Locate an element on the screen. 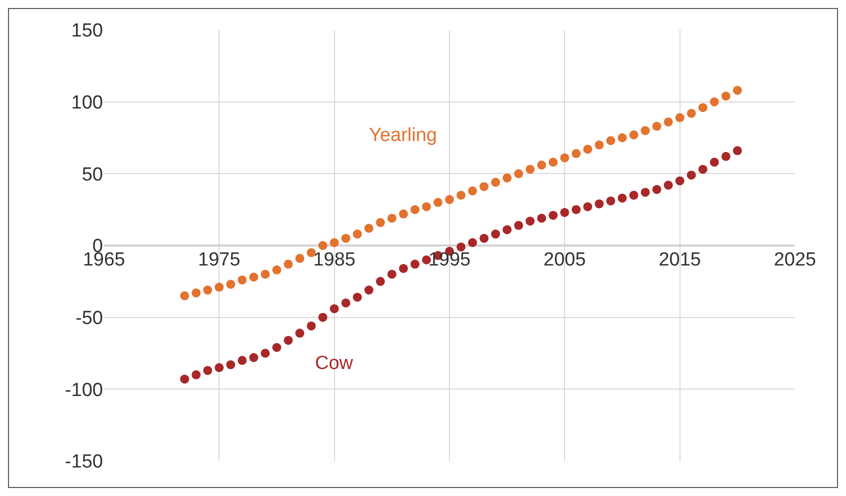 This screenshot has height=496, width=846. y-tick-label: 150 is located at coordinates (87, 31).